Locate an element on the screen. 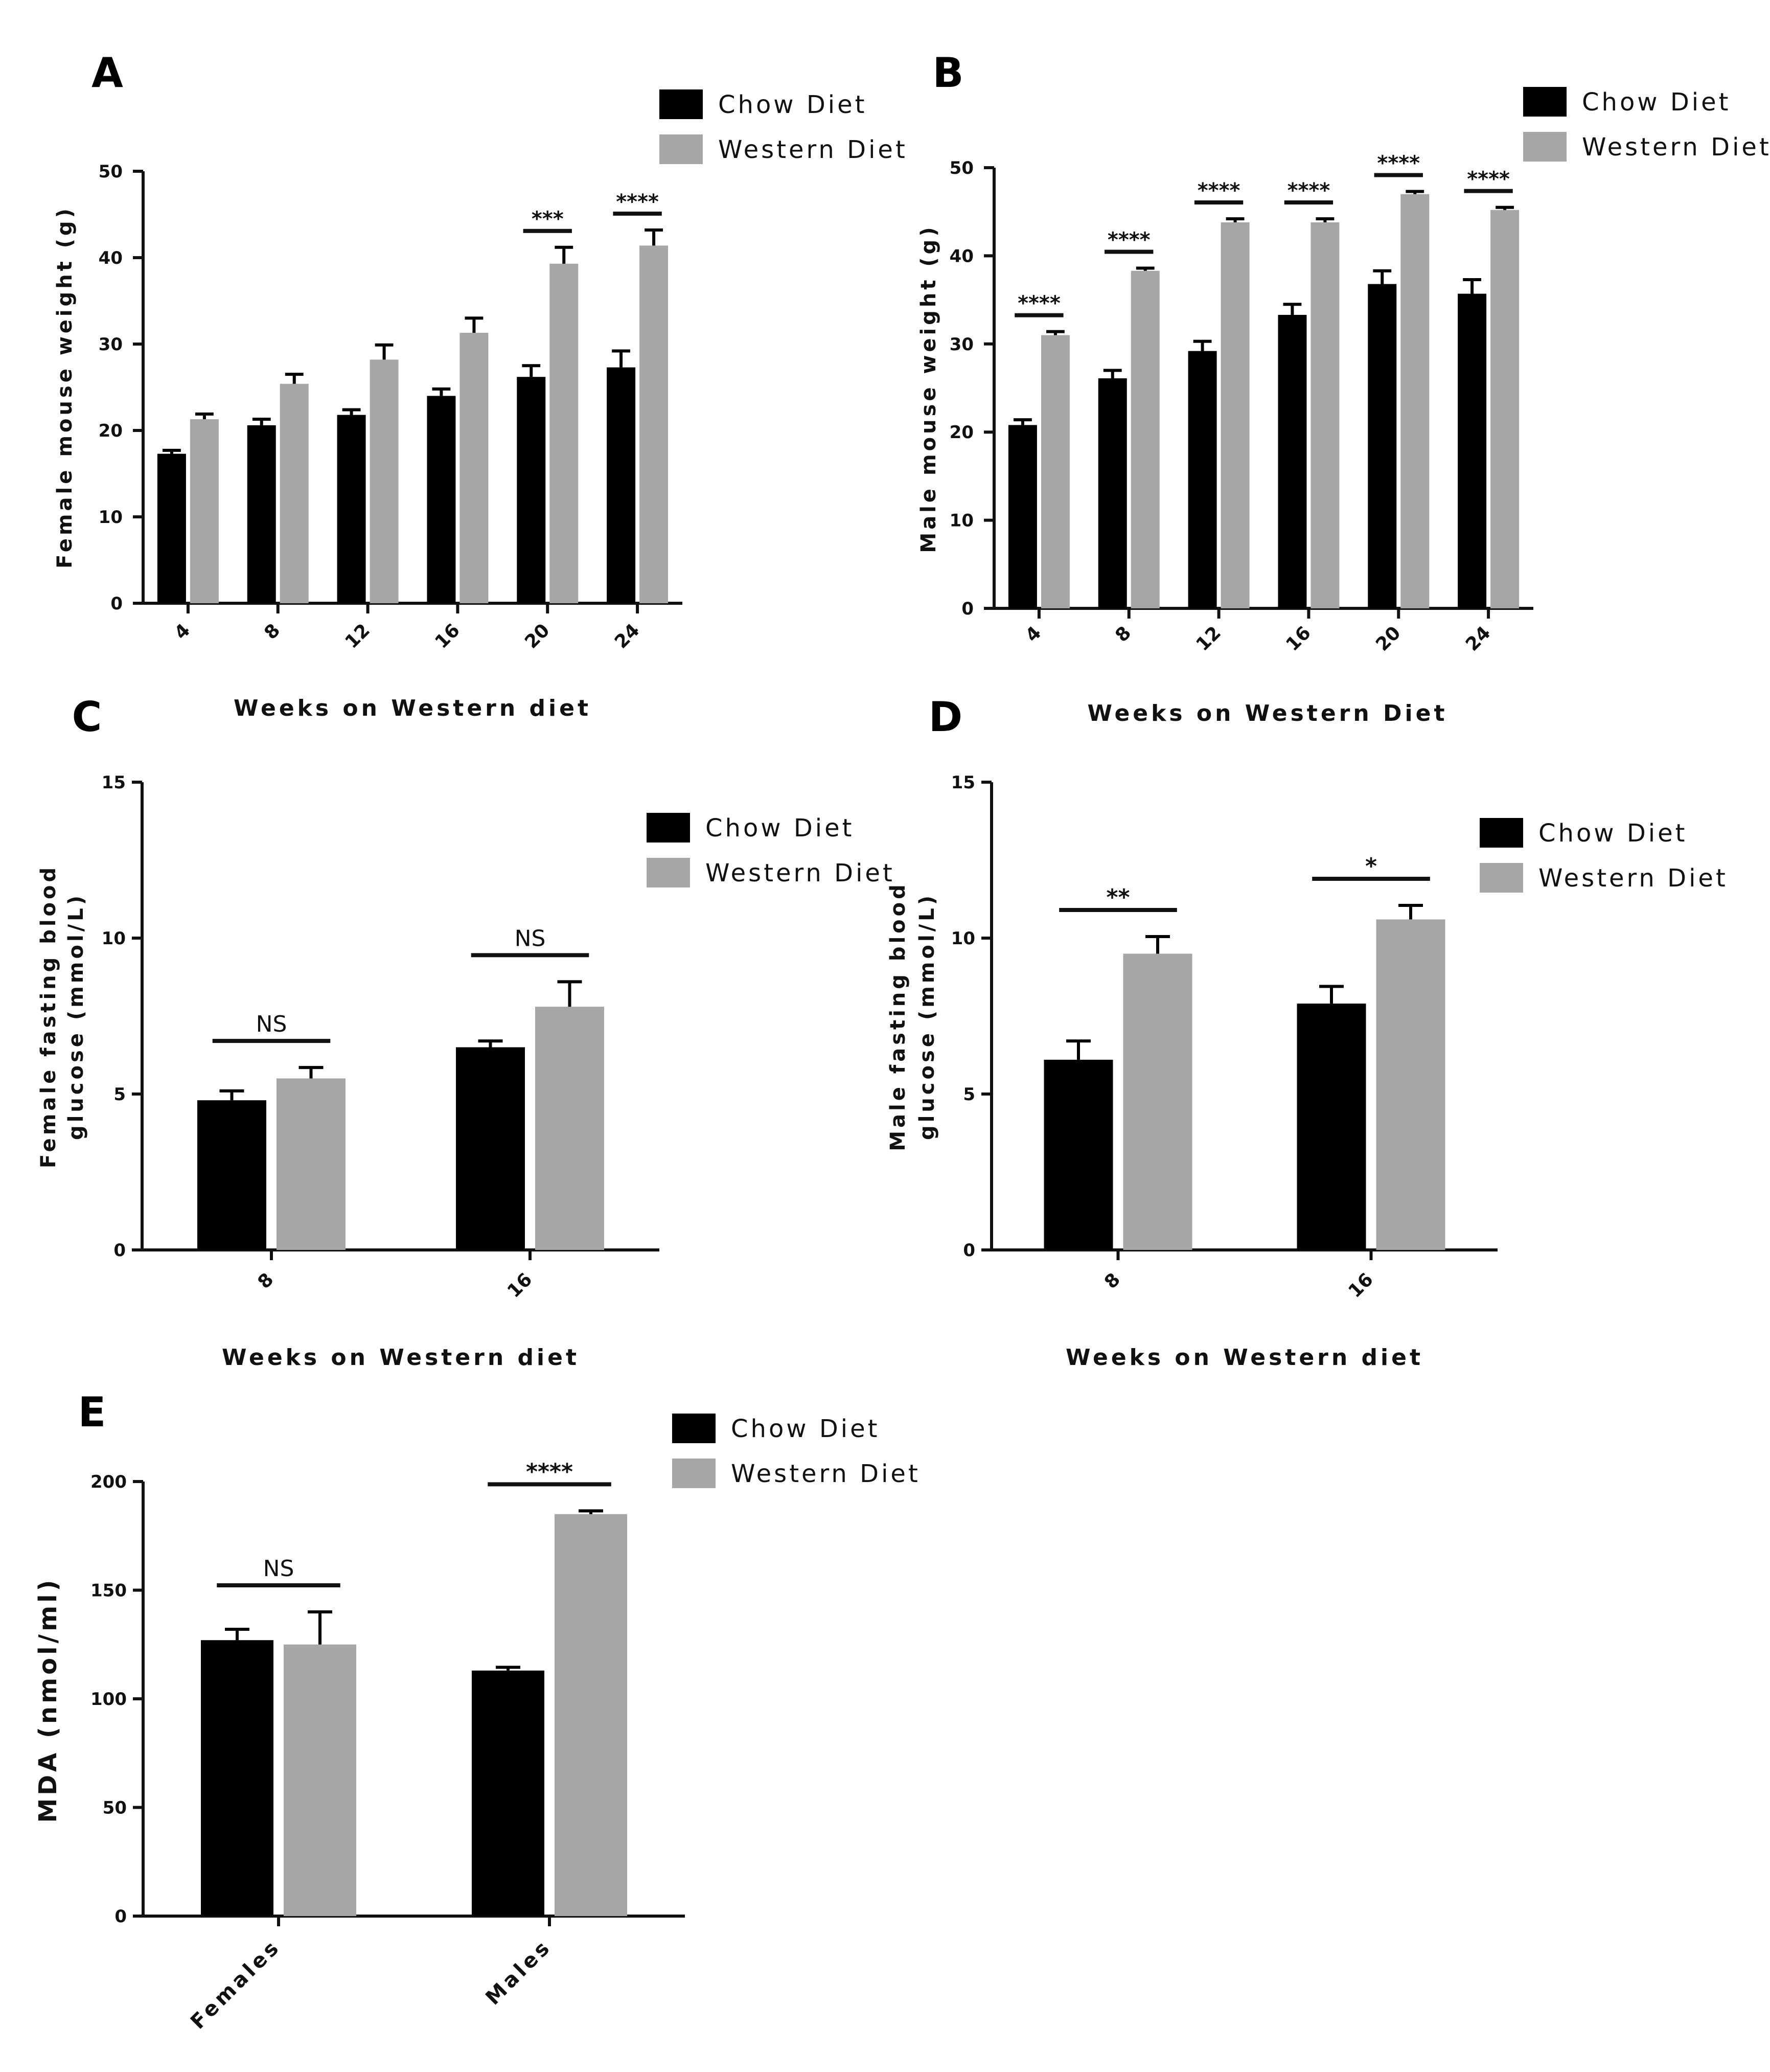  x-tick-label: Females is located at coordinates (235, 1984).